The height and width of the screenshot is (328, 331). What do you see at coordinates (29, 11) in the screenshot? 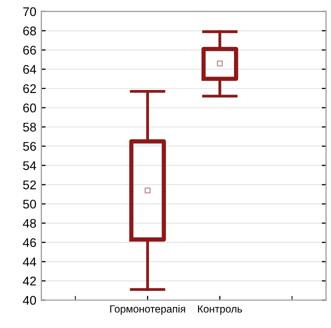
I see `y-tick-label: 70` at bounding box center [29, 11].